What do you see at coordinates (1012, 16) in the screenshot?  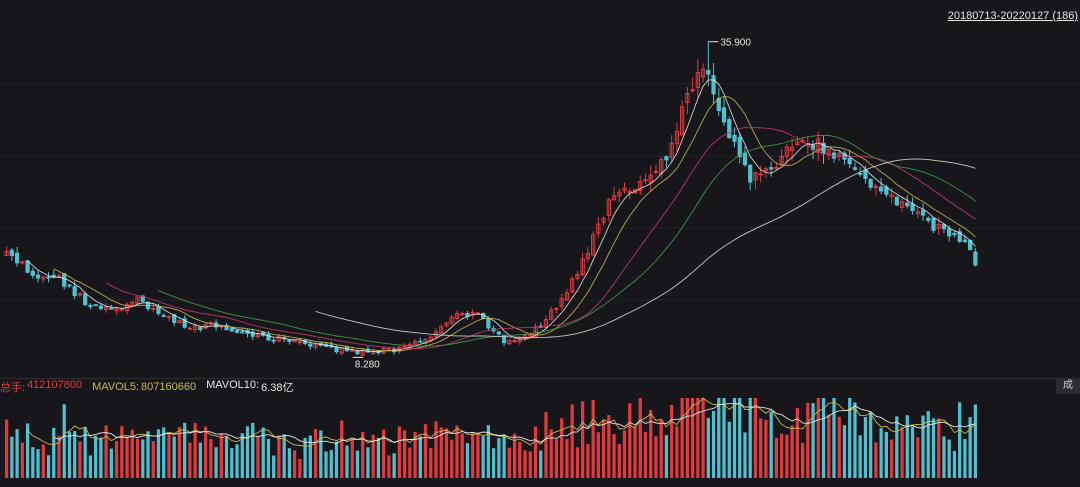 I see `date-range-label: 20180713-20220127 (186)` at bounding box center [1012, 16].